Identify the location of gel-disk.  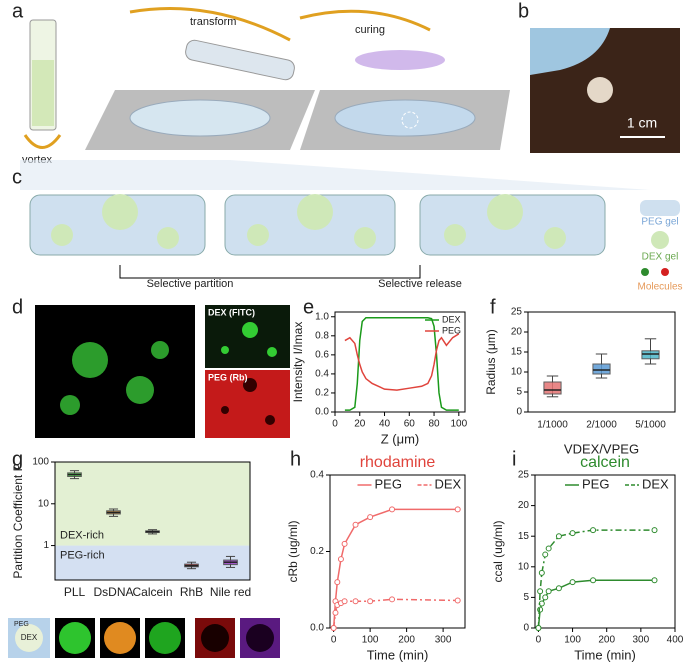
(600, 90).